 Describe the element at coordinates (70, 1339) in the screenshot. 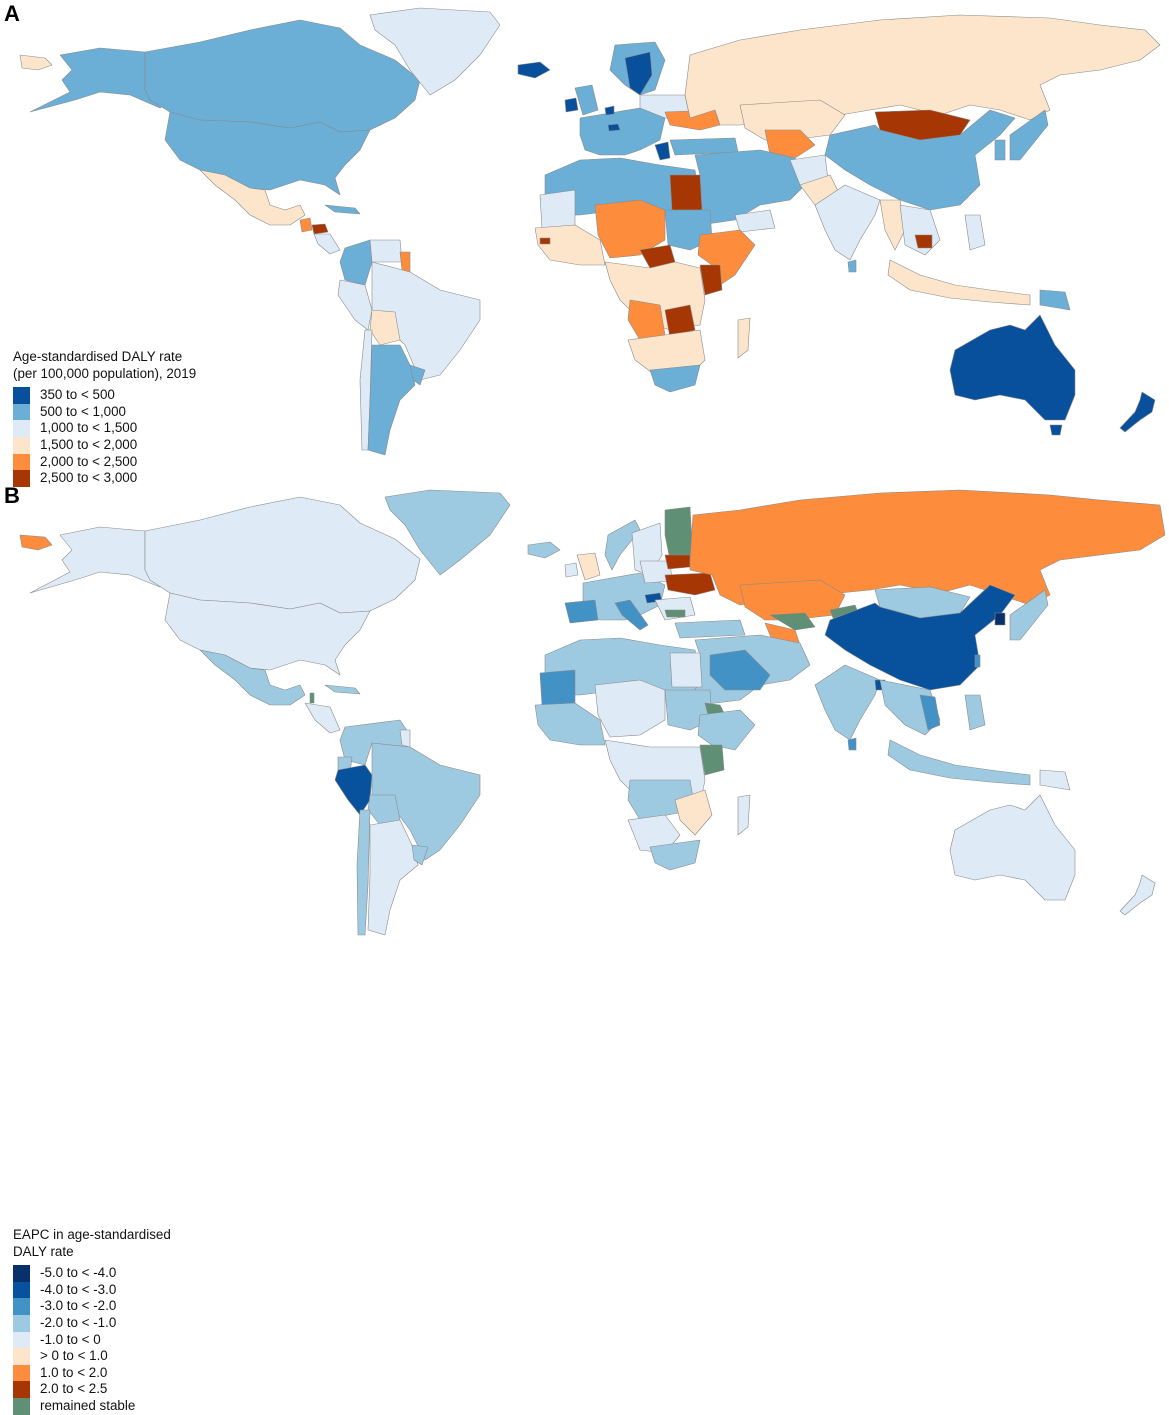

I see `legend-item-label: -1.0 to < 0` at that location.